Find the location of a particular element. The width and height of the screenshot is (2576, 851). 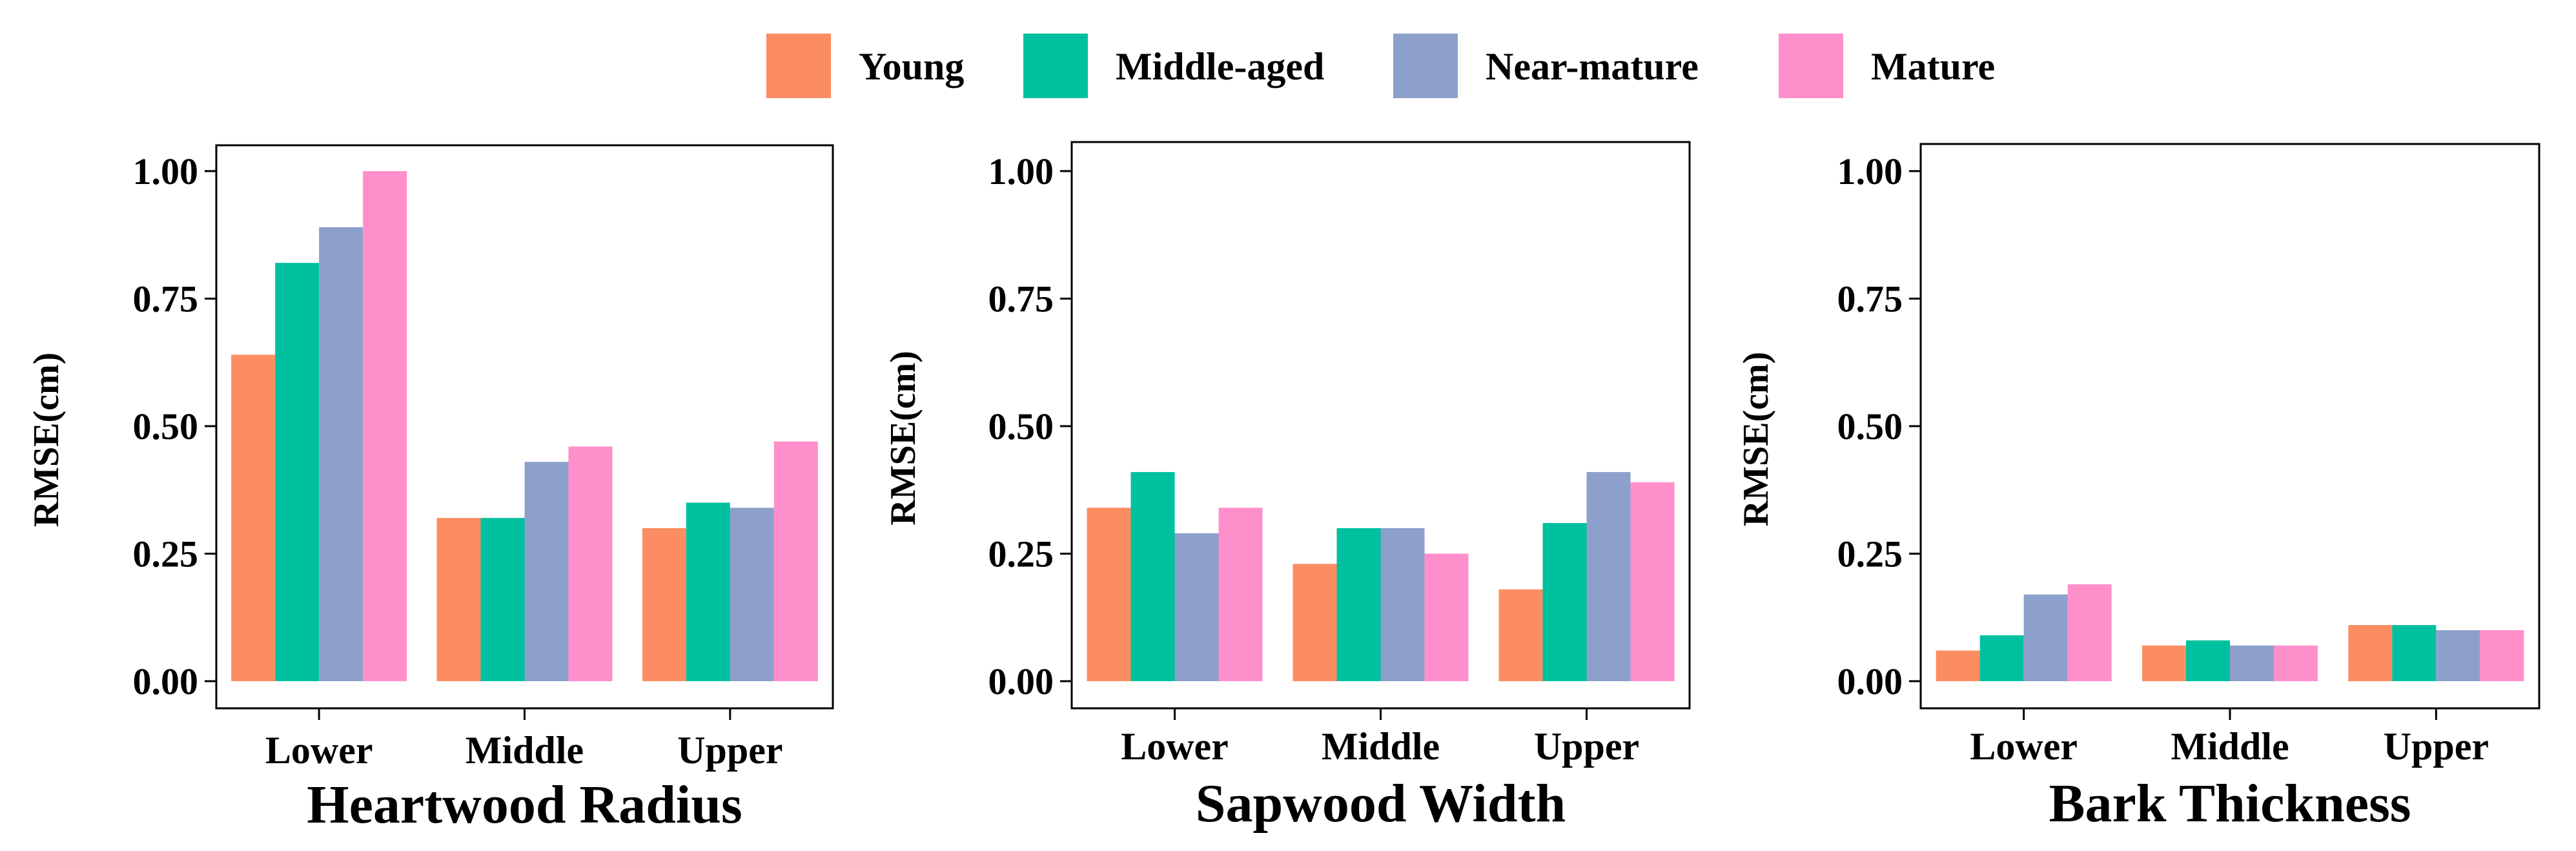

legend-key-middle-aged is located at coordinates (1055, 66).